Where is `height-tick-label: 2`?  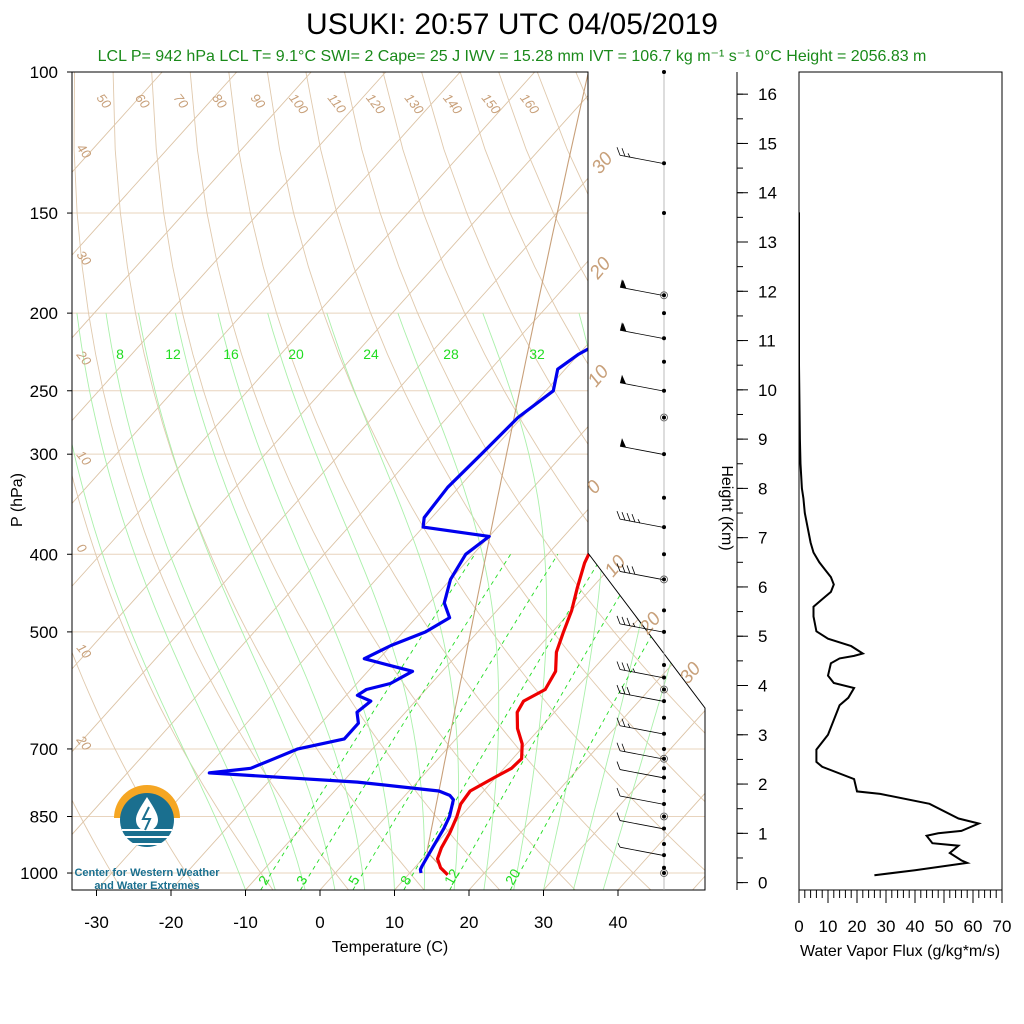 height-tick-label: 2 is located at coordinates (762, 784).